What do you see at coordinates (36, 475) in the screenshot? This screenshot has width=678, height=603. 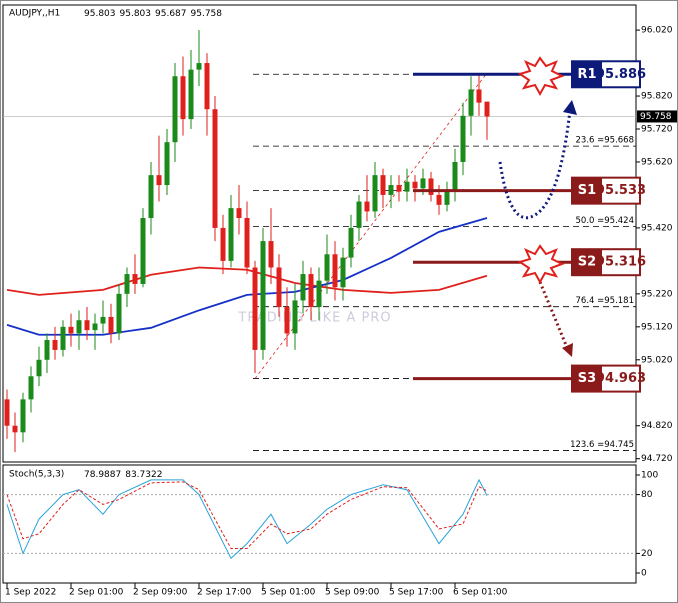 I see `stoch-title: Stoch(5,3,3)` at bounding box center [36, 475].